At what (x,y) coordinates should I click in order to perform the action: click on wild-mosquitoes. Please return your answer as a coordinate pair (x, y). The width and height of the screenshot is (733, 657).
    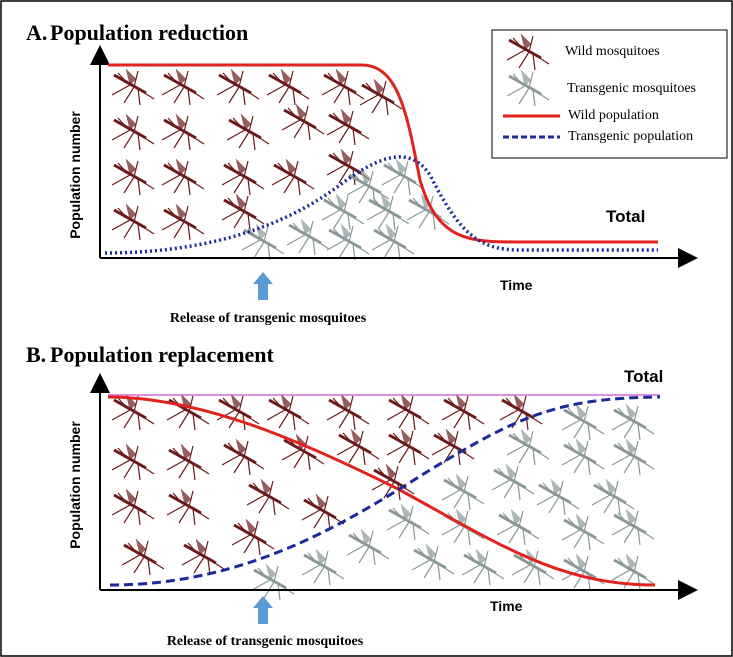
    Looking at the image, I should click on (257, 154).